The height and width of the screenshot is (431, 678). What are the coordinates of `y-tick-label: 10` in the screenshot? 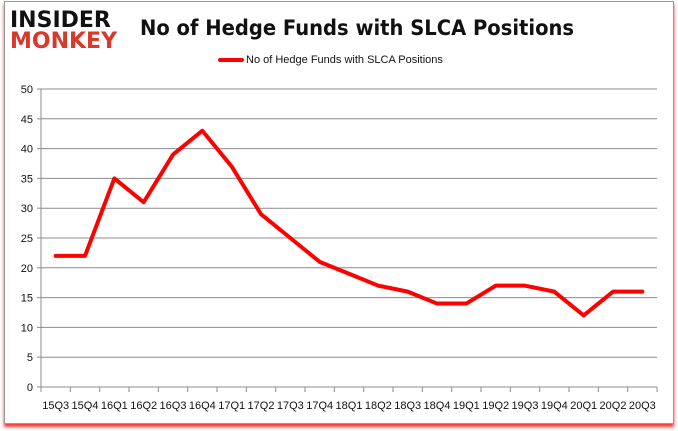 It's located at (27, 328).